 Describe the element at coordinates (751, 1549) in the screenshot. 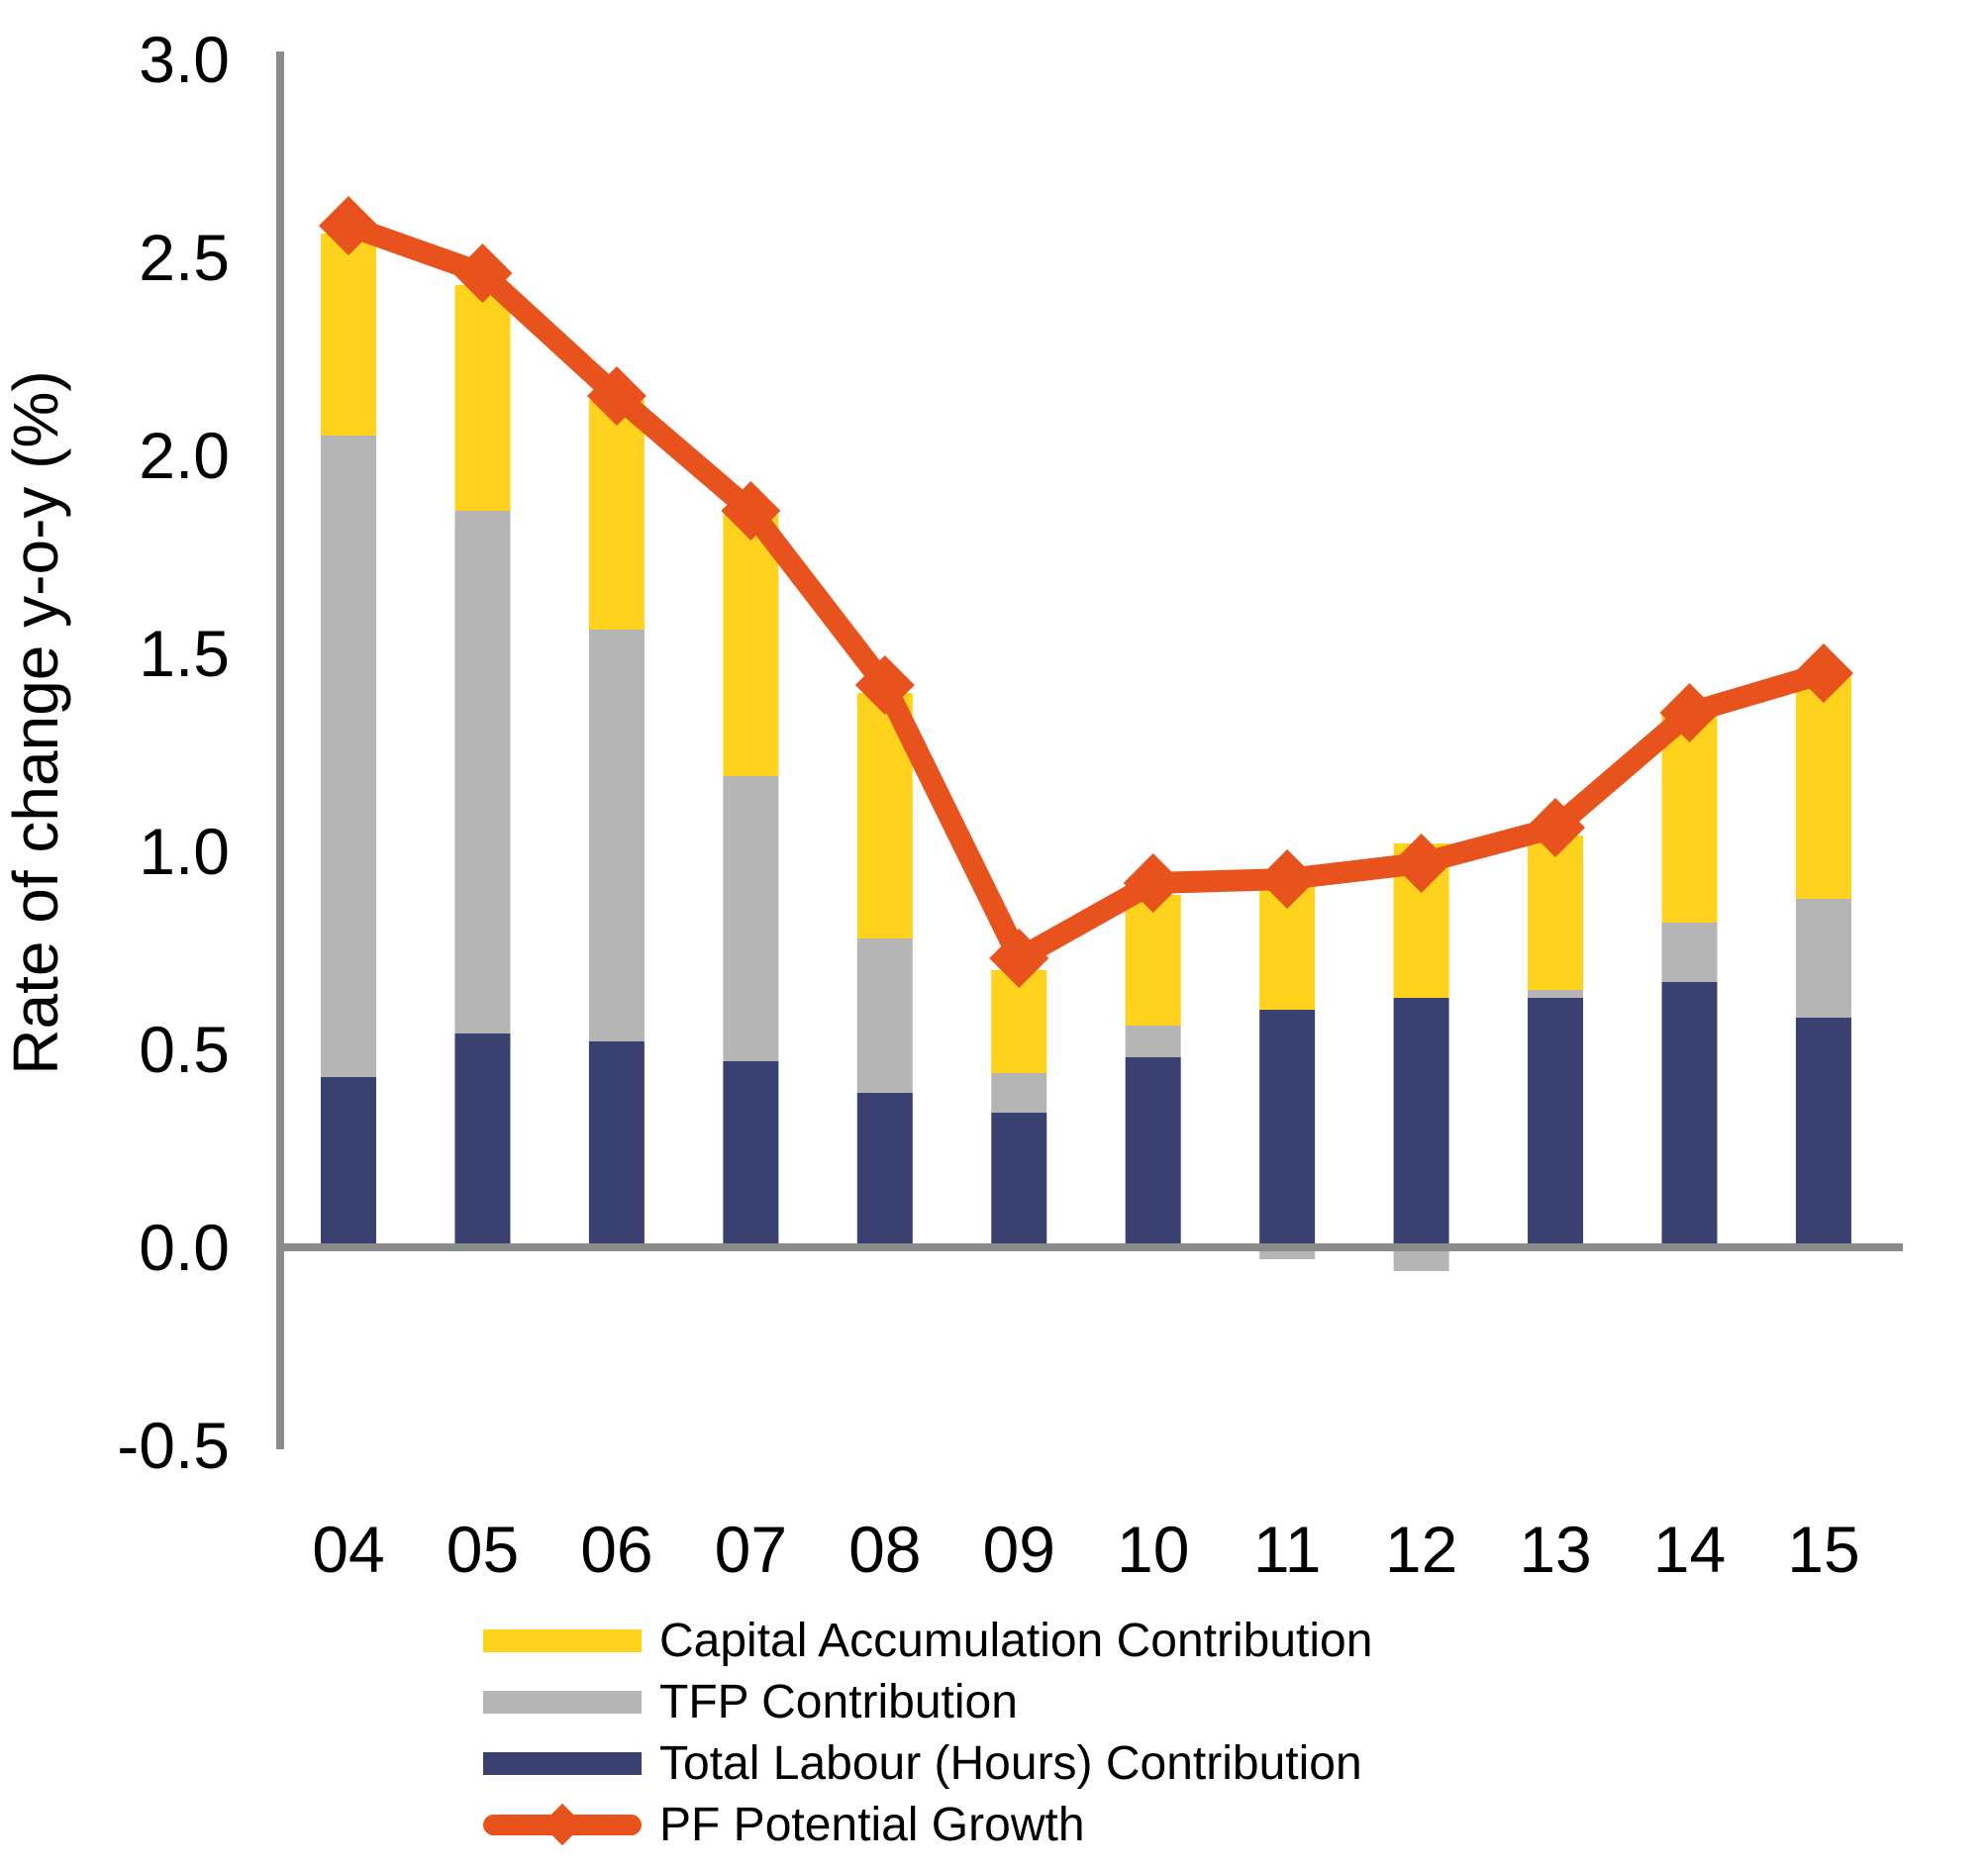

I see `x-tick-label: 07` at that location.